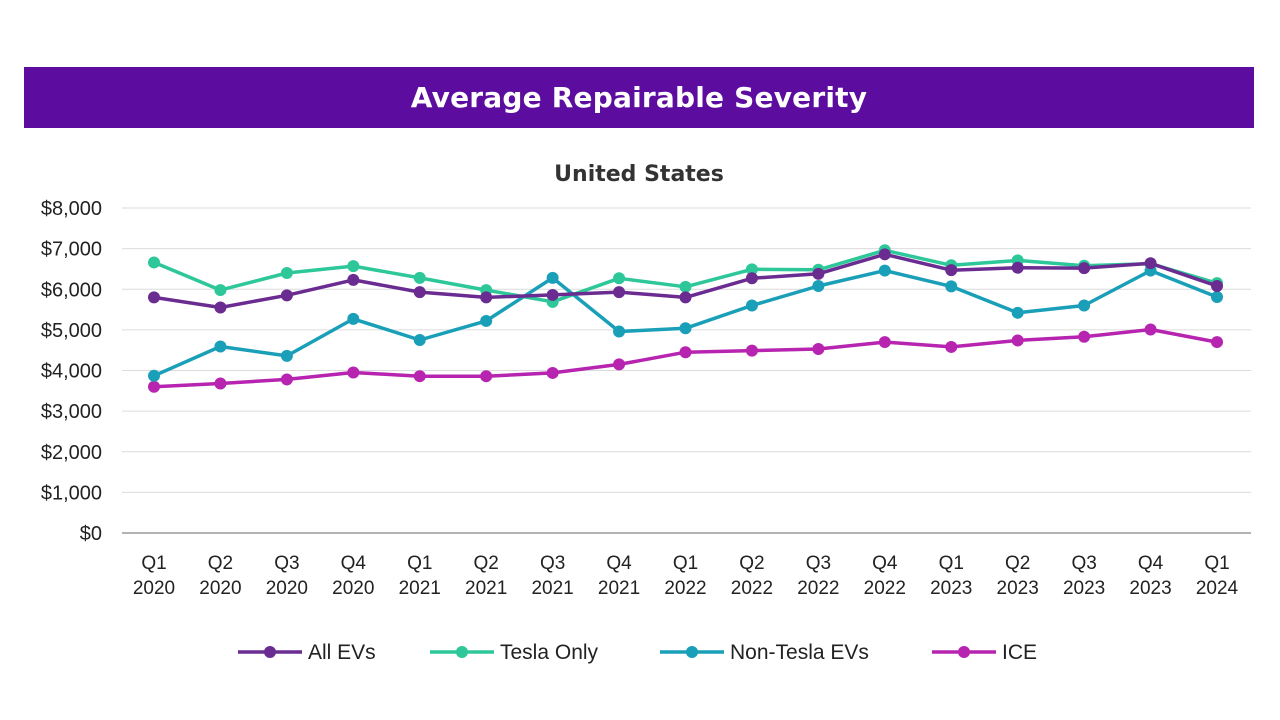 This screenshot has width=1280, height=720. Describe the element at coordinates (685, 358) in the screenshot. I see `series-ice` at that location.